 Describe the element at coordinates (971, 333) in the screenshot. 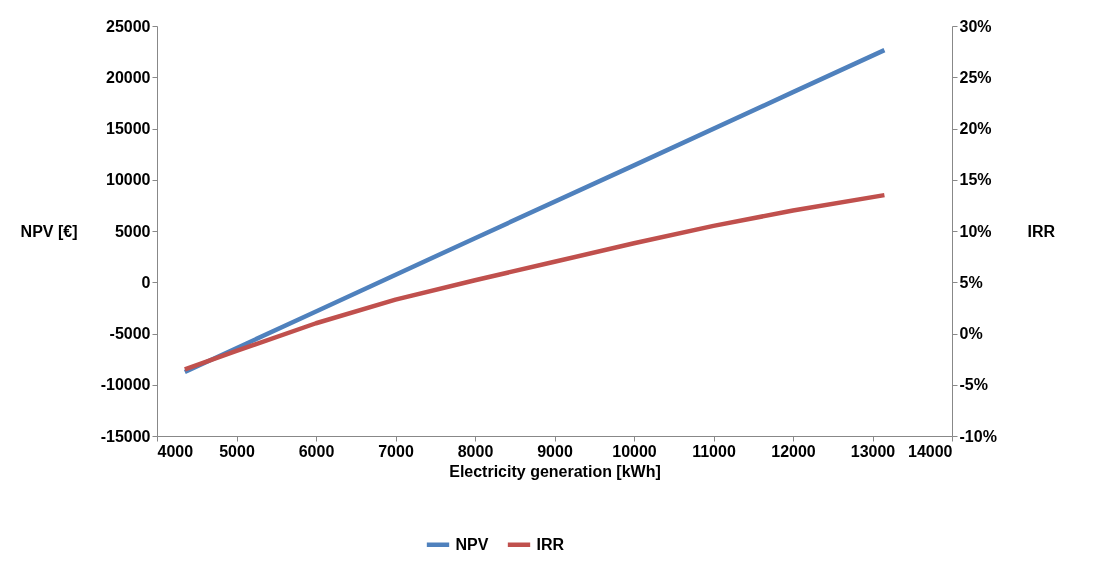

I see `y2-tick-label: 0%` at that location.